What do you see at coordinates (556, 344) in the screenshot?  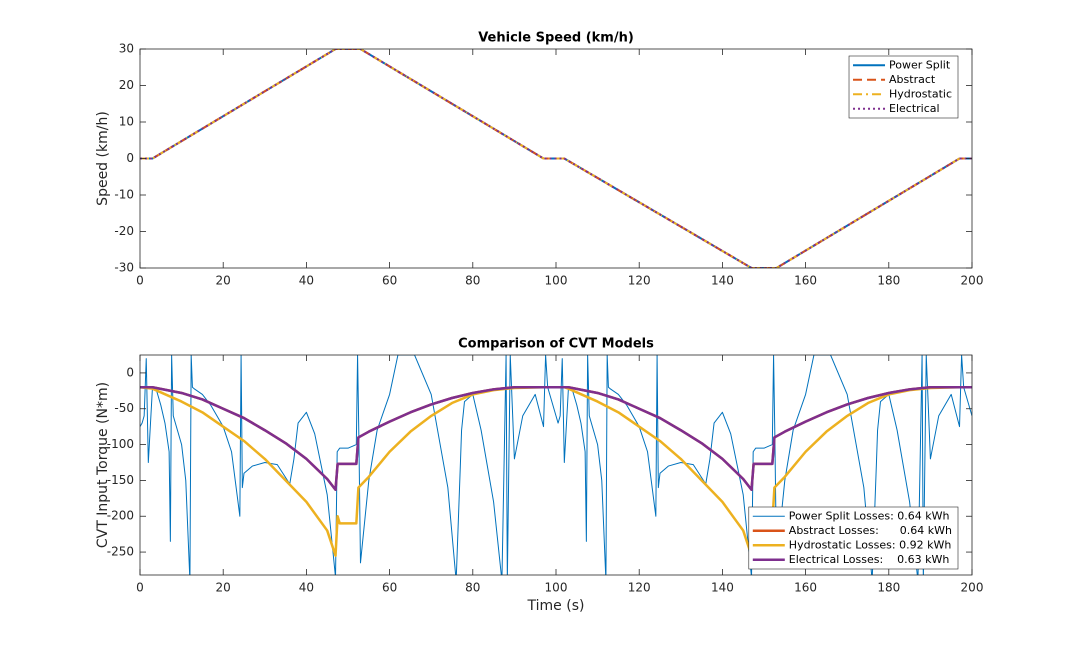 I see `chart-title: Comparison of CVT Models` at bounding box center [556, 344].